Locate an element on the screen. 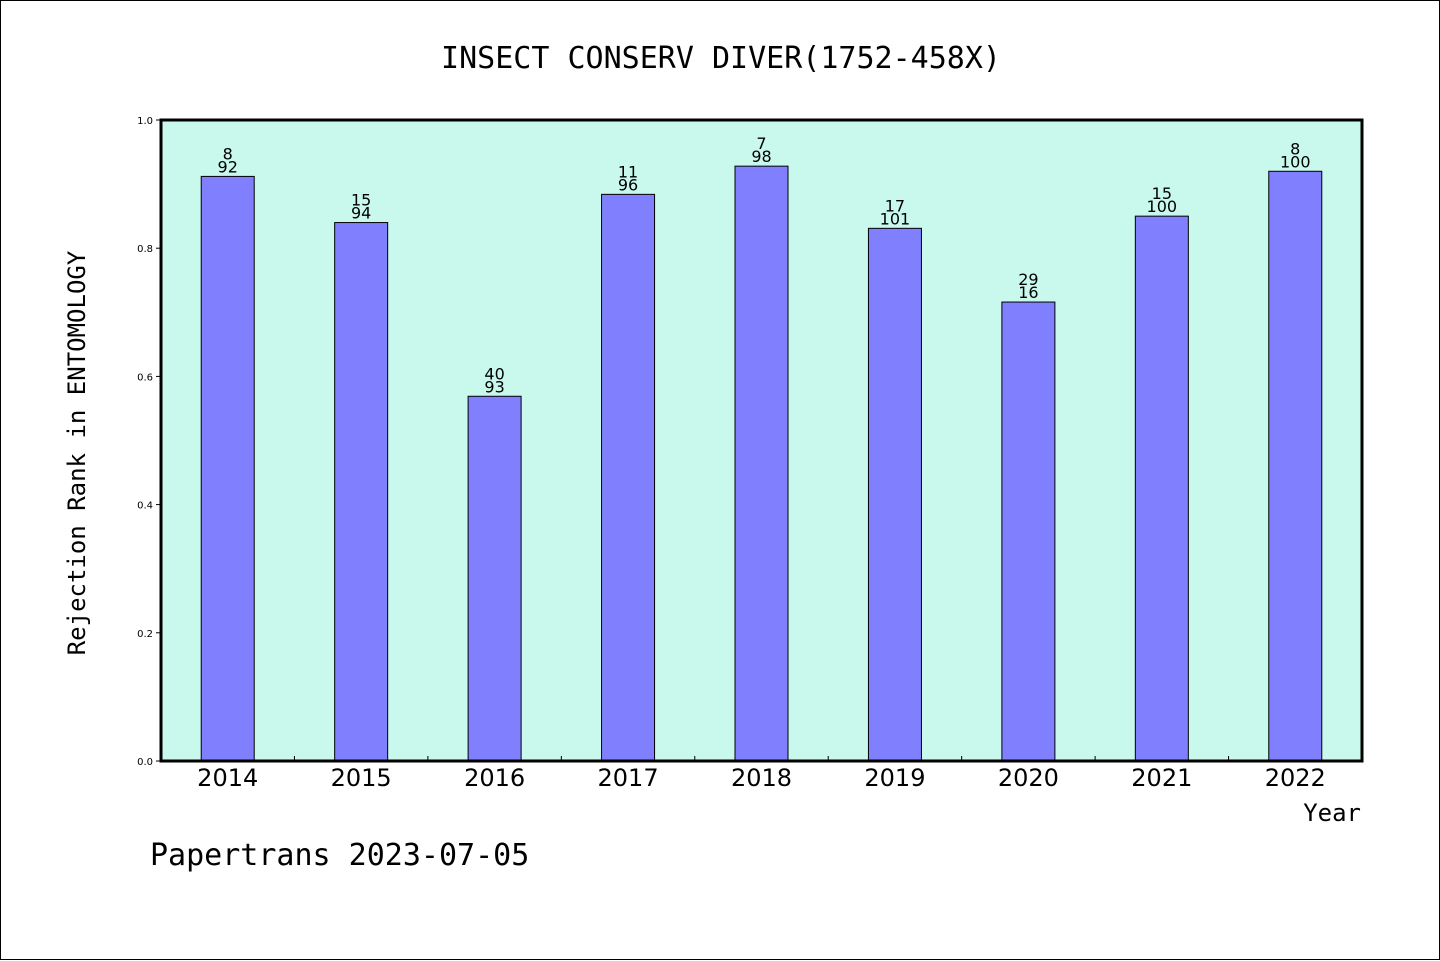  data-label-top: 40 is located at coordinates (494, 373).